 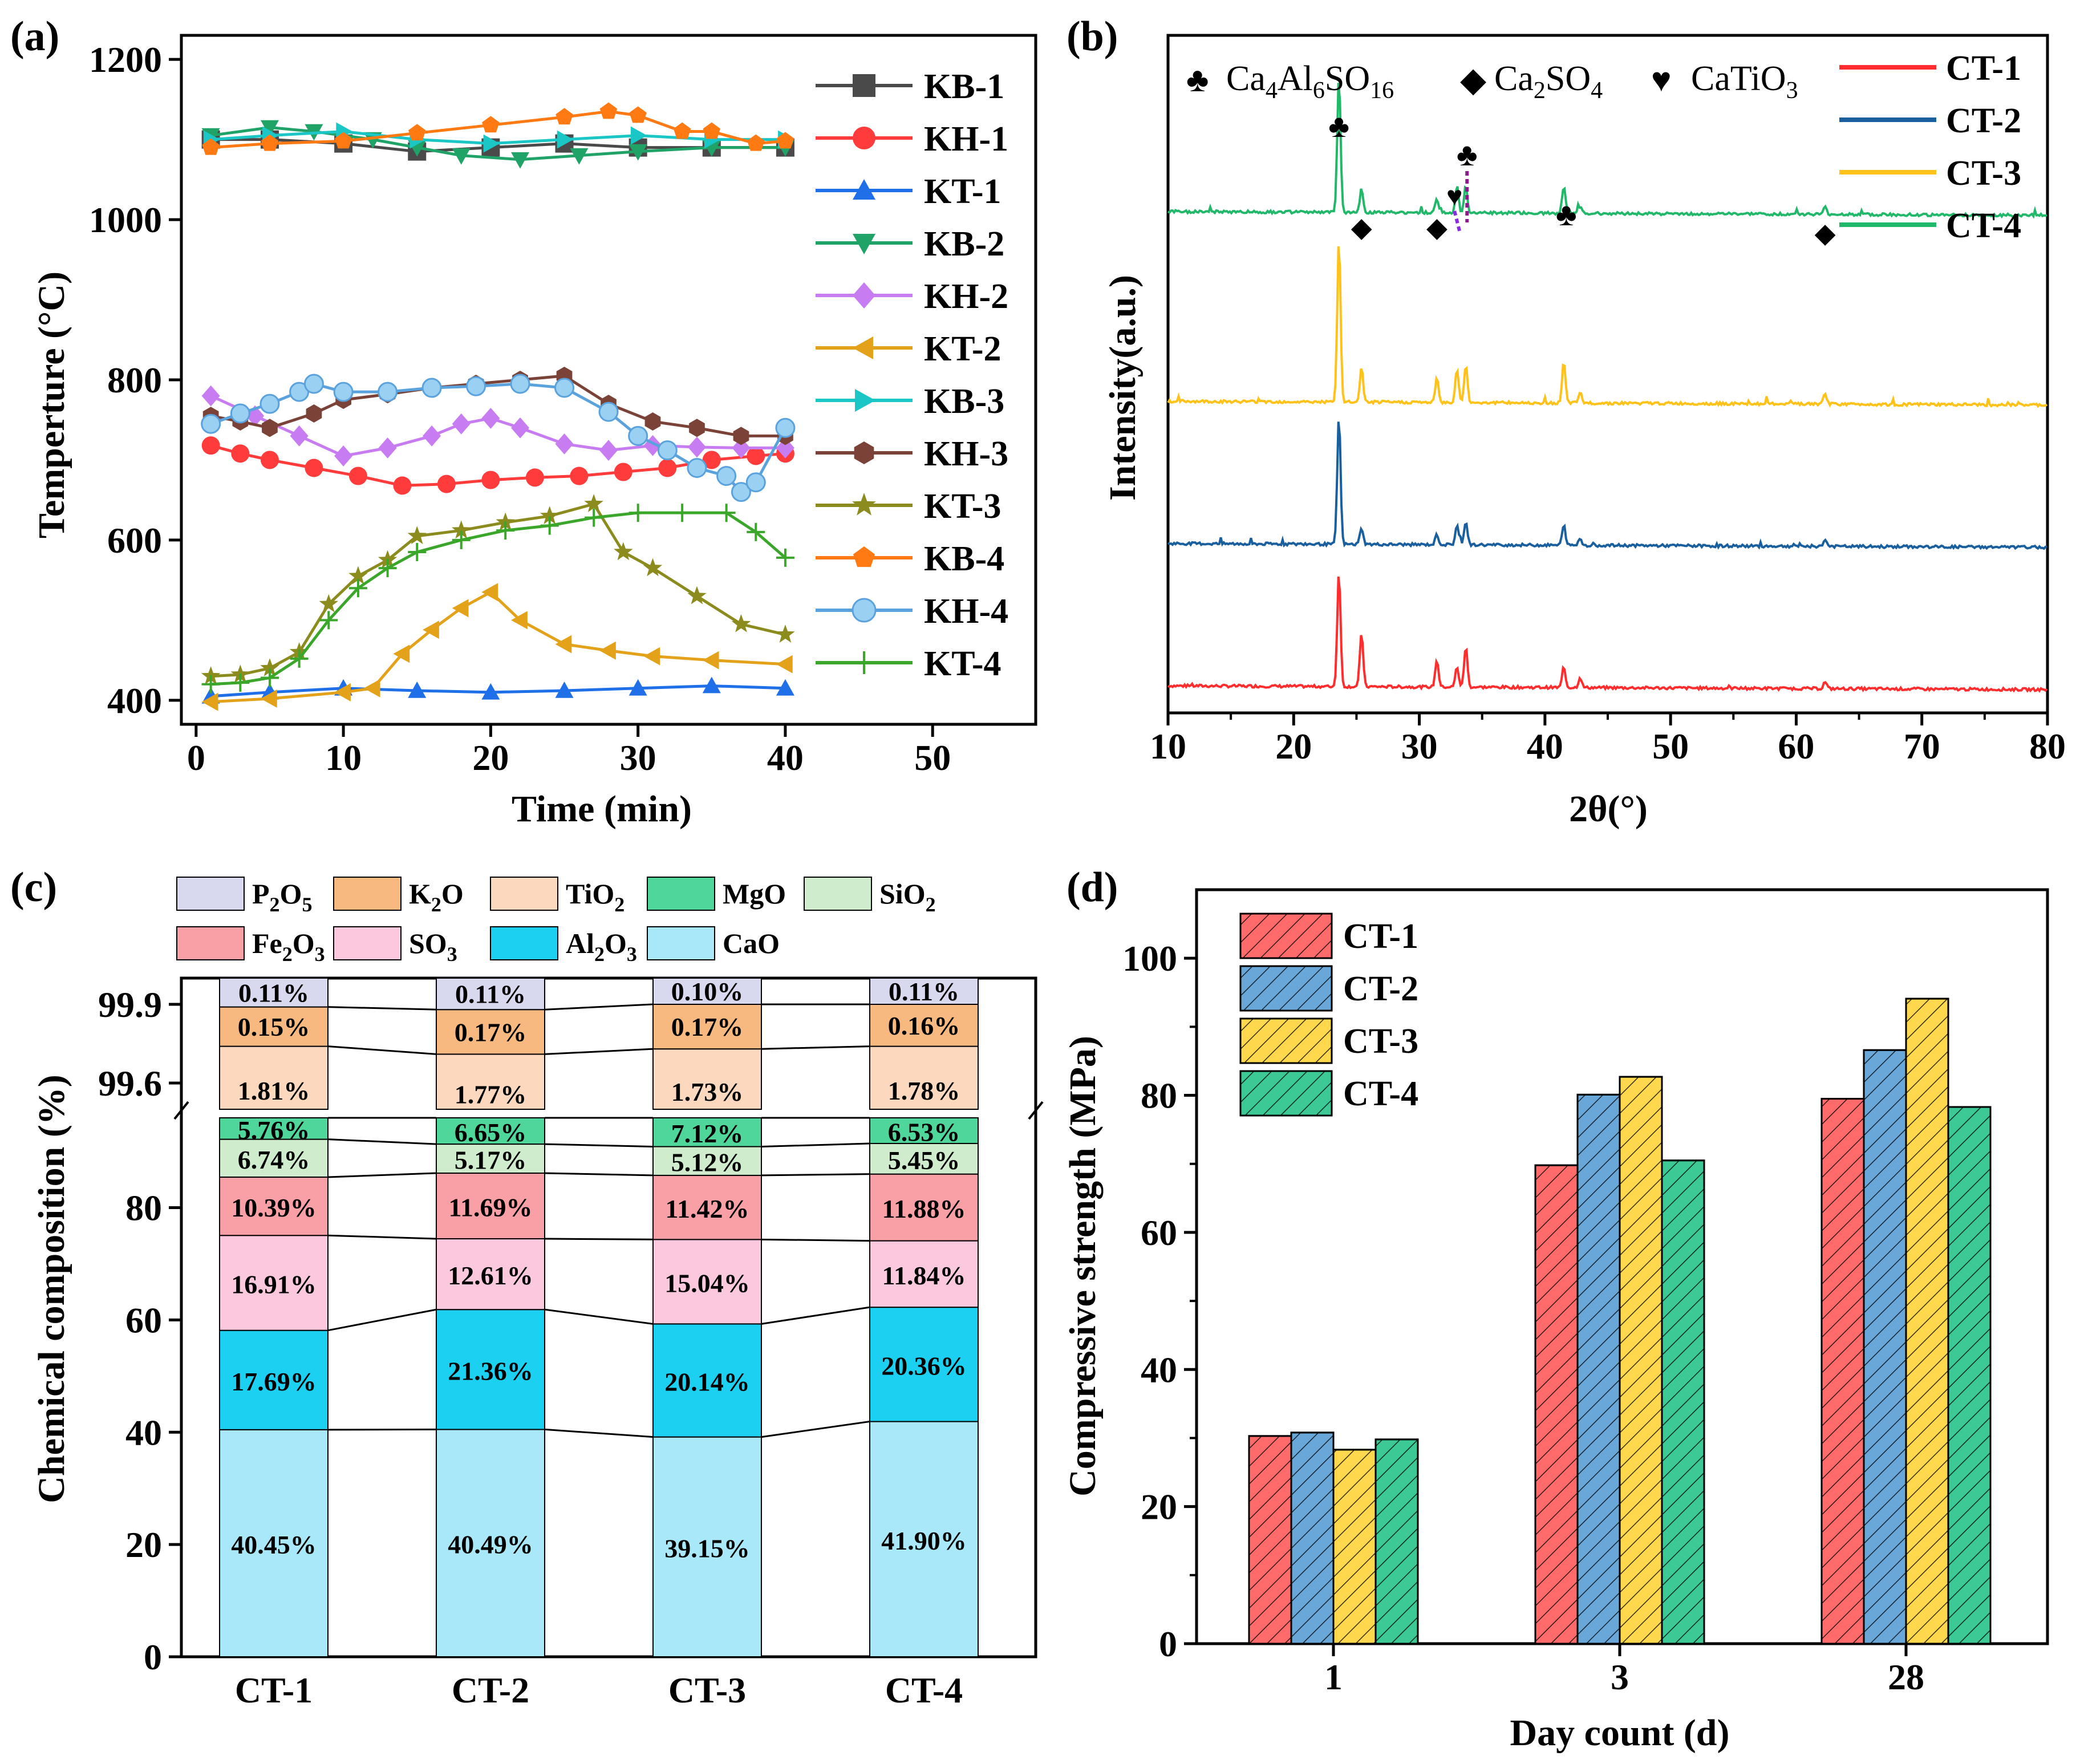 I want to click on c-bar-label: 11.88%, so click(x=924, y=1208).